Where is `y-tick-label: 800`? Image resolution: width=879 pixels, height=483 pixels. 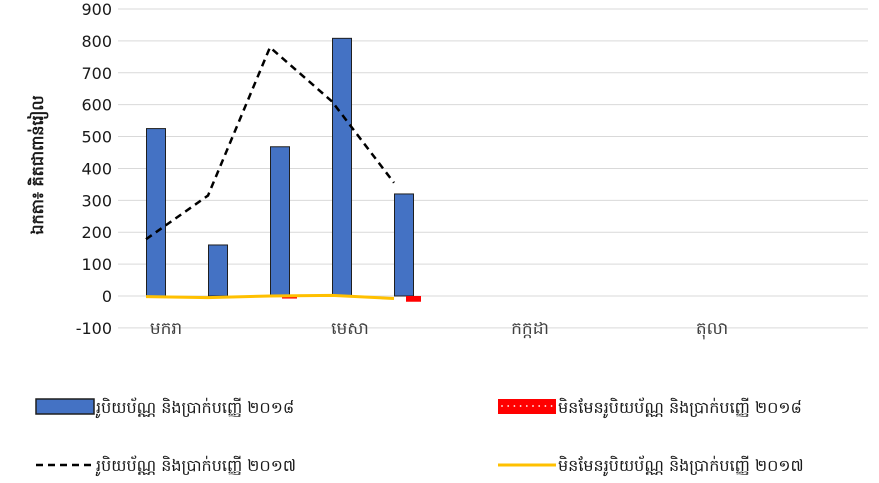
y-tick-label: 800 is located at coordinates (96, 41).